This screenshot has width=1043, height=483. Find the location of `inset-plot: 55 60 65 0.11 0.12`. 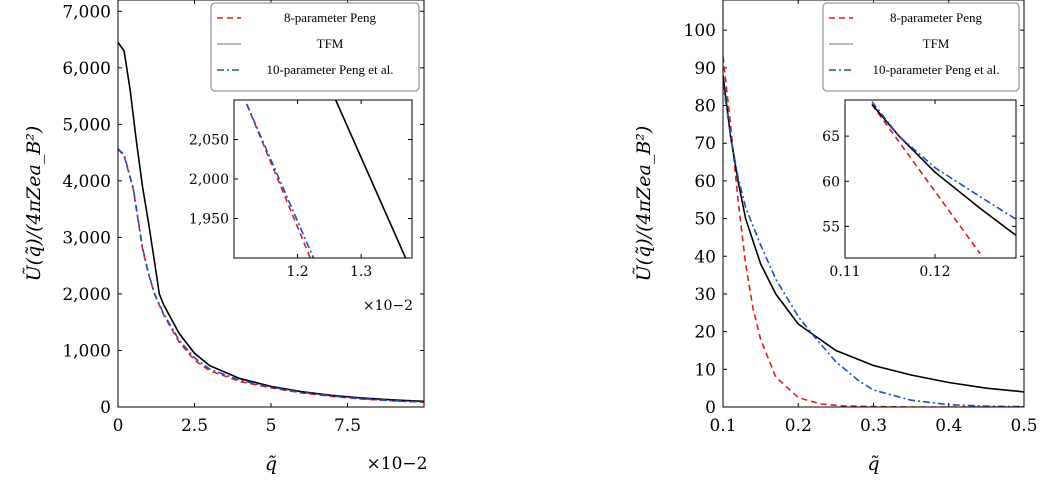

inset-plot: 55 60 65 0.11 0.12 is located at coordinates (919, 189).